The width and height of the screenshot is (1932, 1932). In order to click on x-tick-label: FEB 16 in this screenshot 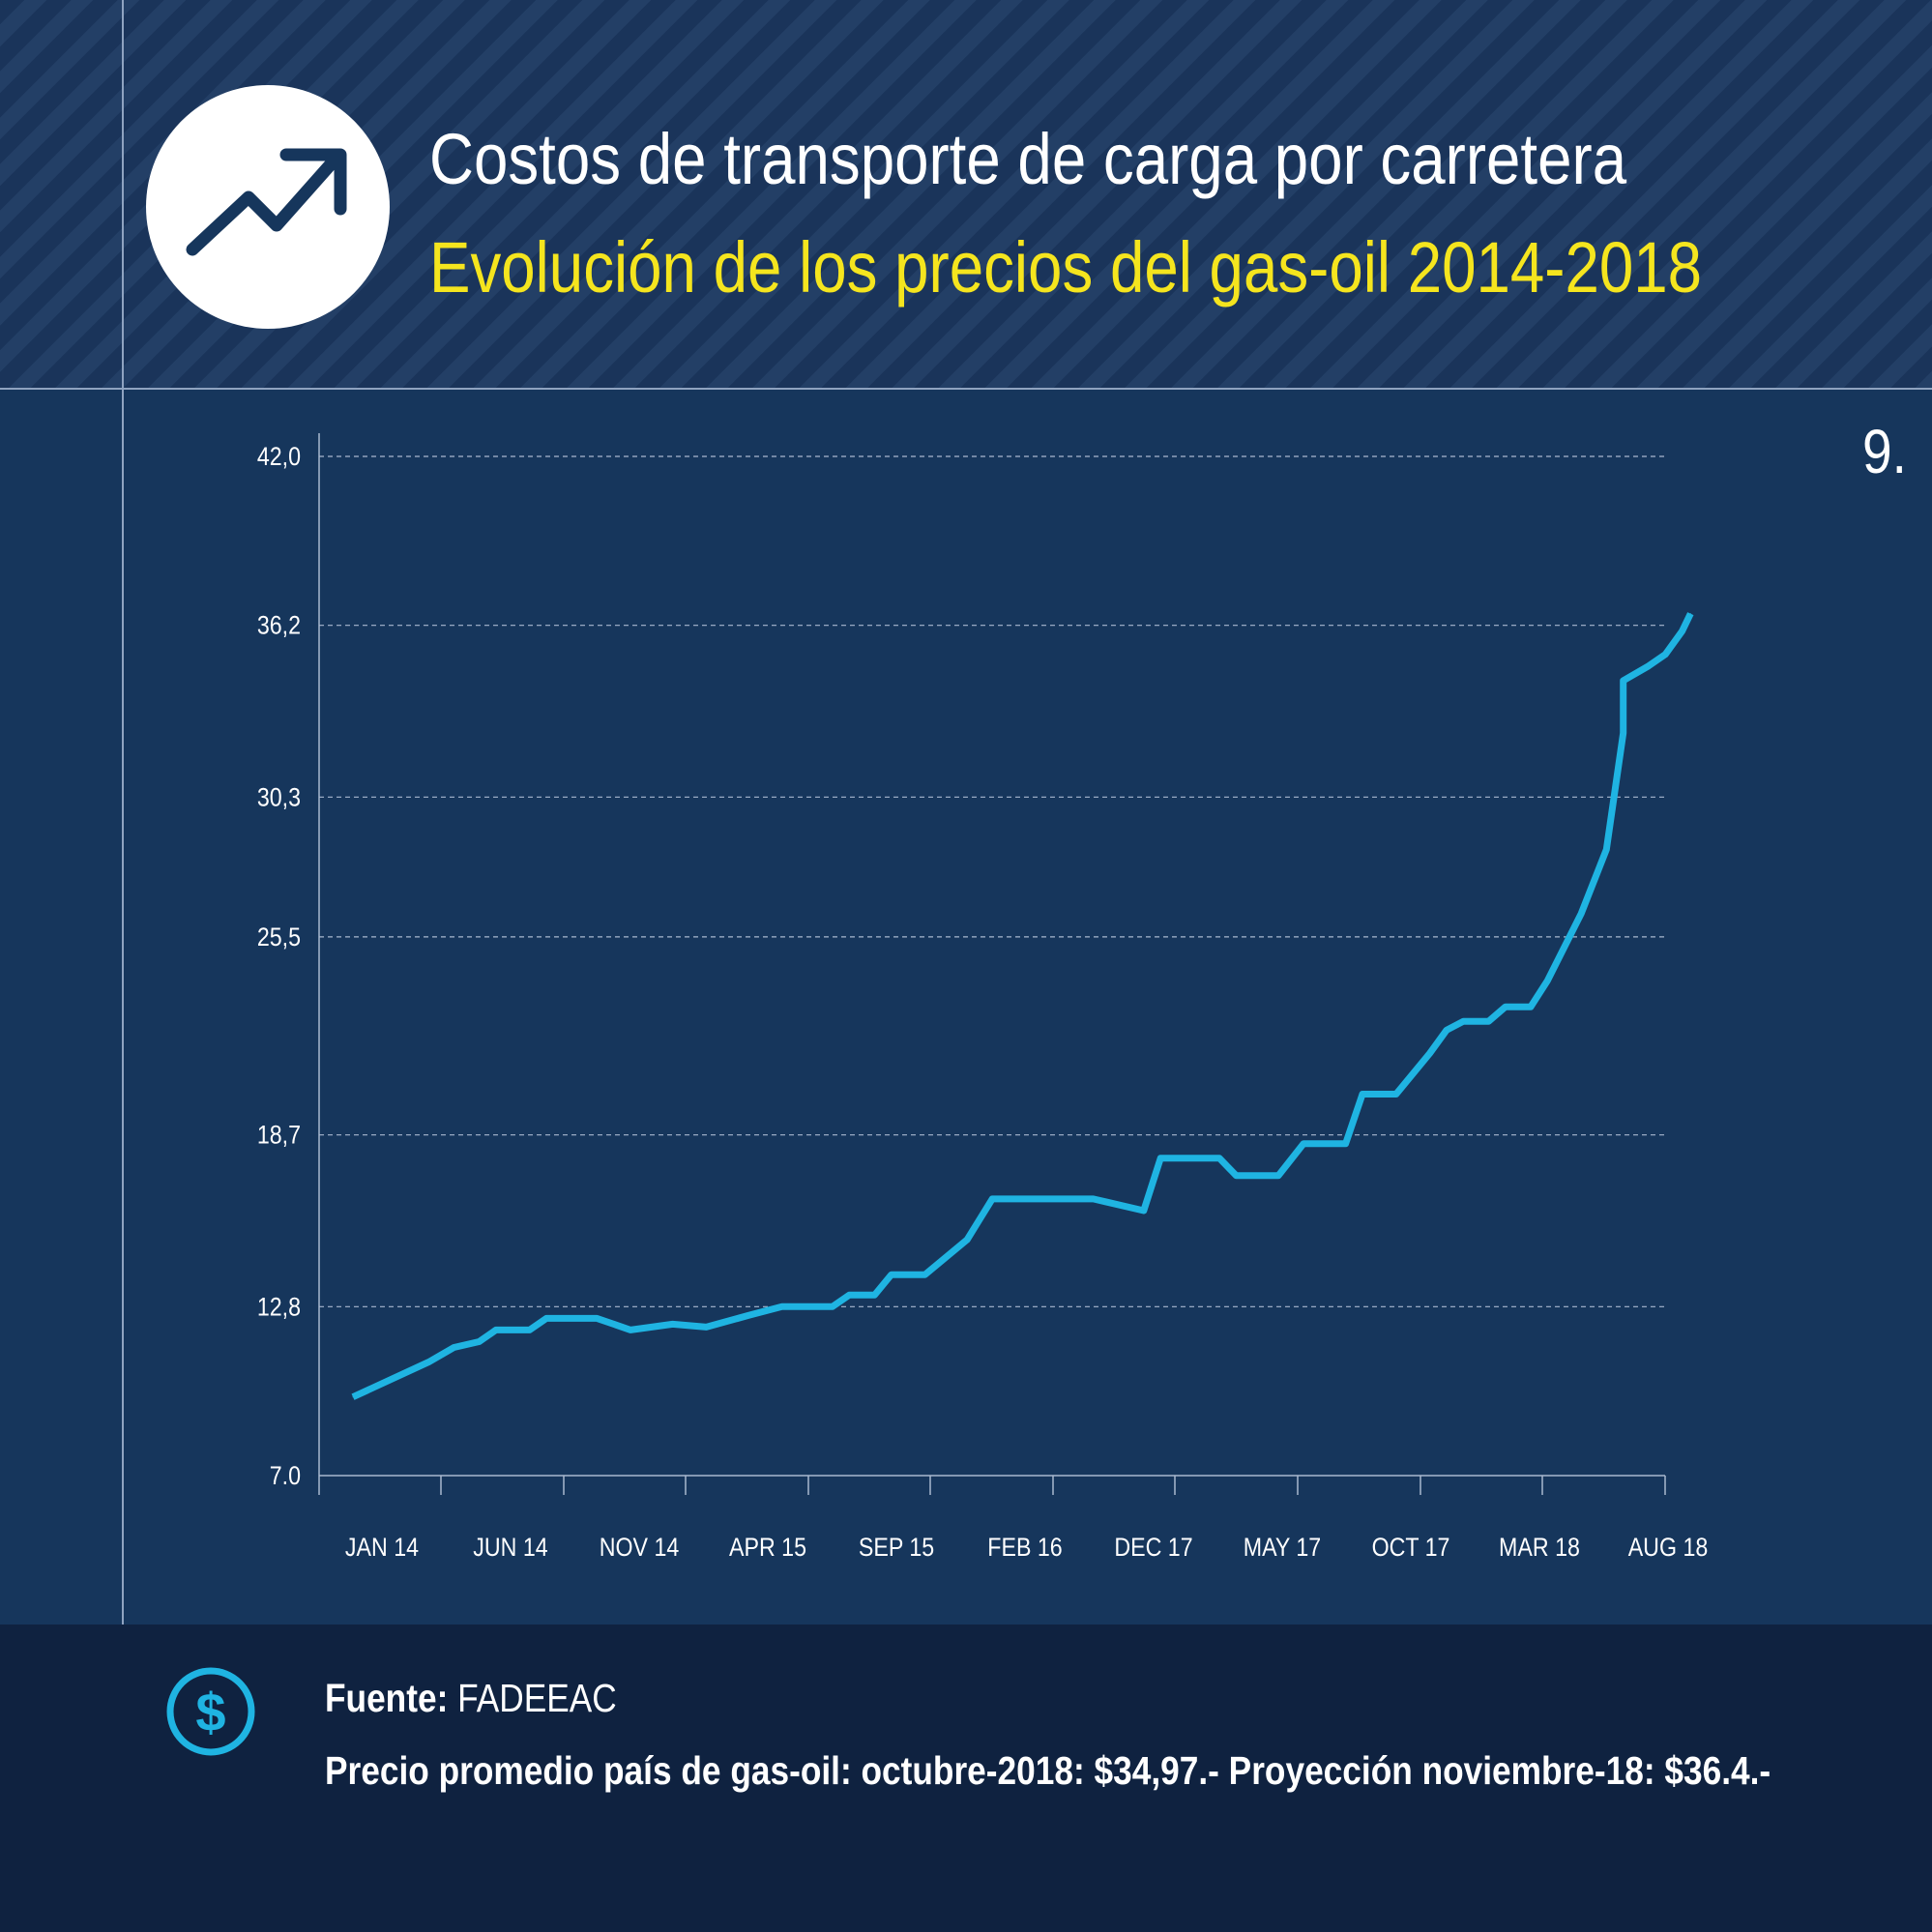, I will do `click(1024, 1547)`.